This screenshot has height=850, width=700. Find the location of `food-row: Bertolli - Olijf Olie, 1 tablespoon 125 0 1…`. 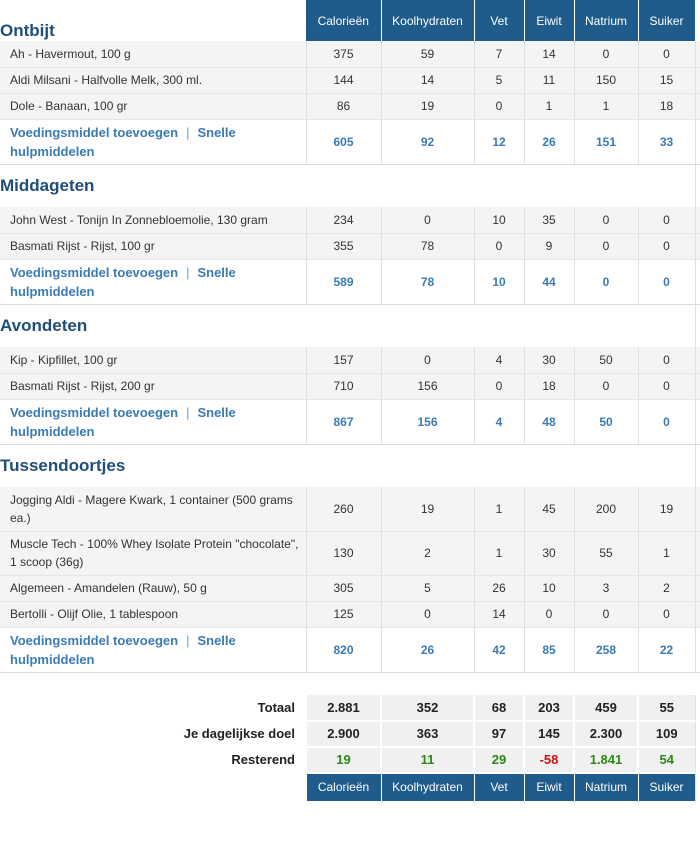

food-row: Bertolli - Olijf Olie, 1 tablespoon 125 0 1… is located at coordinates (350, 614).